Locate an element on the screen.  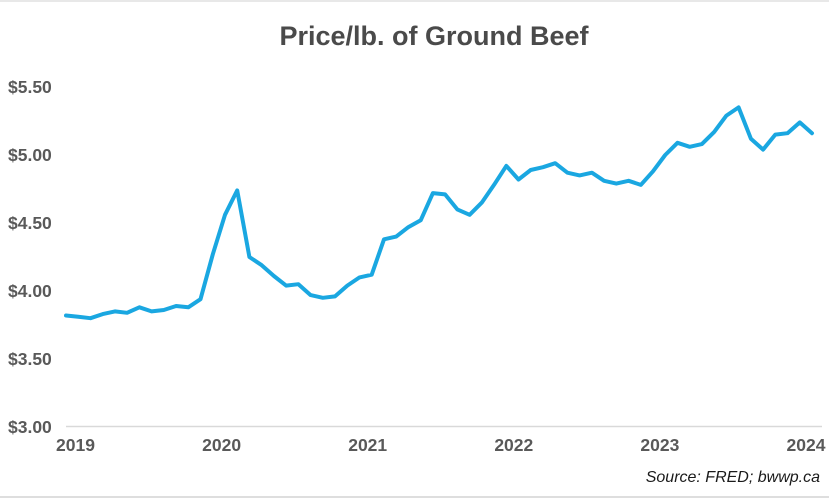
x-tick-label: 2019 is located at coordinates (75, 445).